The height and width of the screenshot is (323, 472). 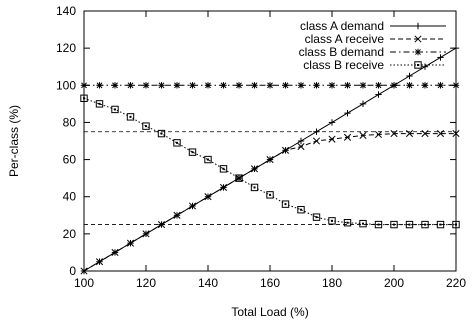 I want to click on y-tick-label: 140, so click(x=66, y=11).